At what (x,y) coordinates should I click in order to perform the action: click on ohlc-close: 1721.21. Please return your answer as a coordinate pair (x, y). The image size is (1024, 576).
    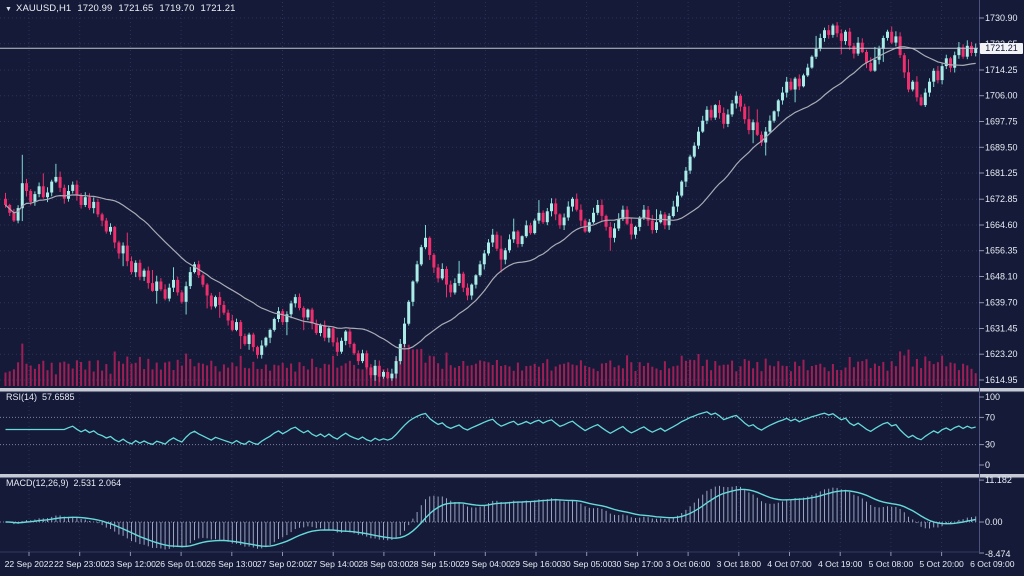
    Looking at the image, I should click on (218, 8).